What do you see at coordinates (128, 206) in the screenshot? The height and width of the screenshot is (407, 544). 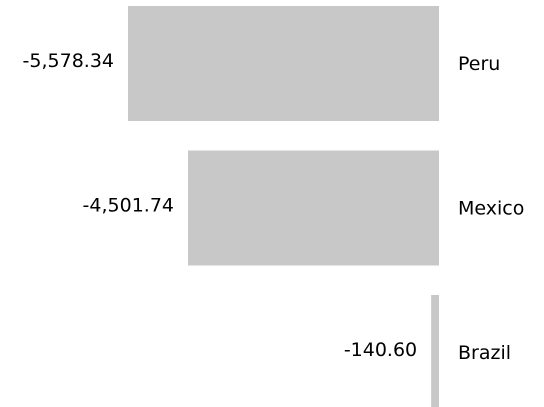 I see `value-label: -4,501.74` at bounding box center [128, 206].